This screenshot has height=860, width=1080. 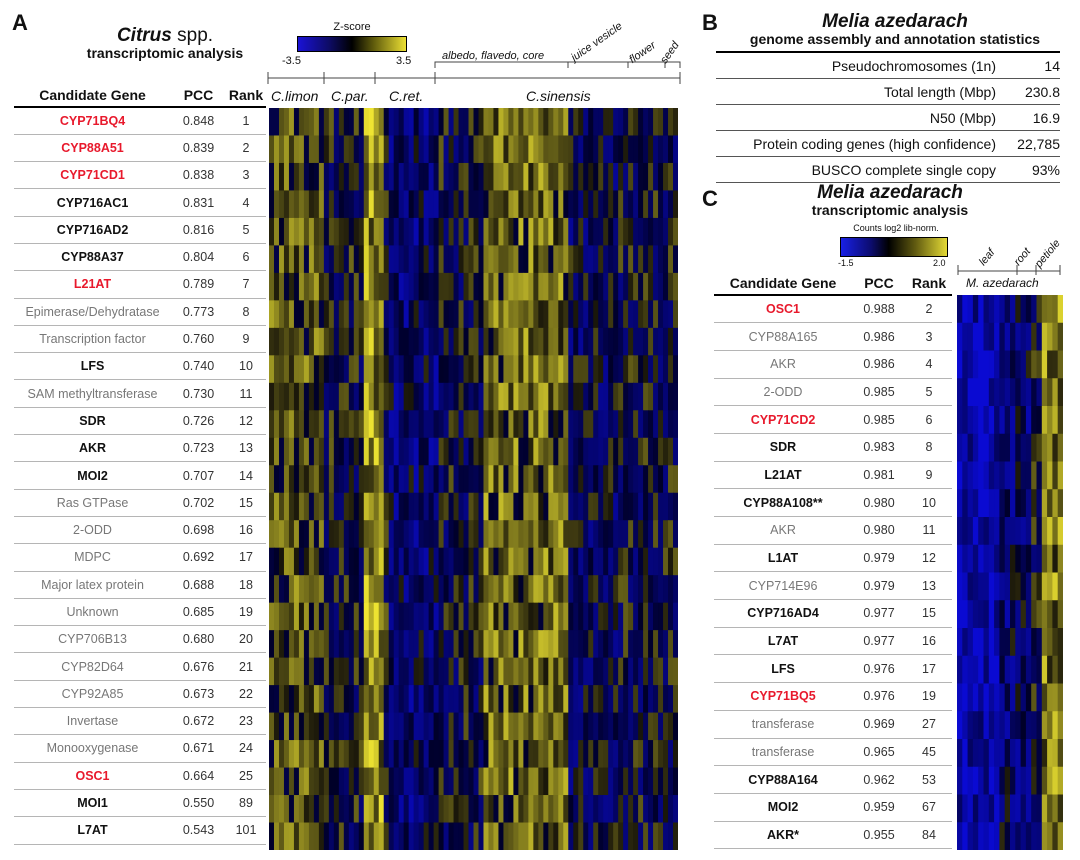 What do you see at coordinates (861, 169) in the screenshot?
I see `stat-label: BUSCO complete single copy` at bounding box center [861, 169].